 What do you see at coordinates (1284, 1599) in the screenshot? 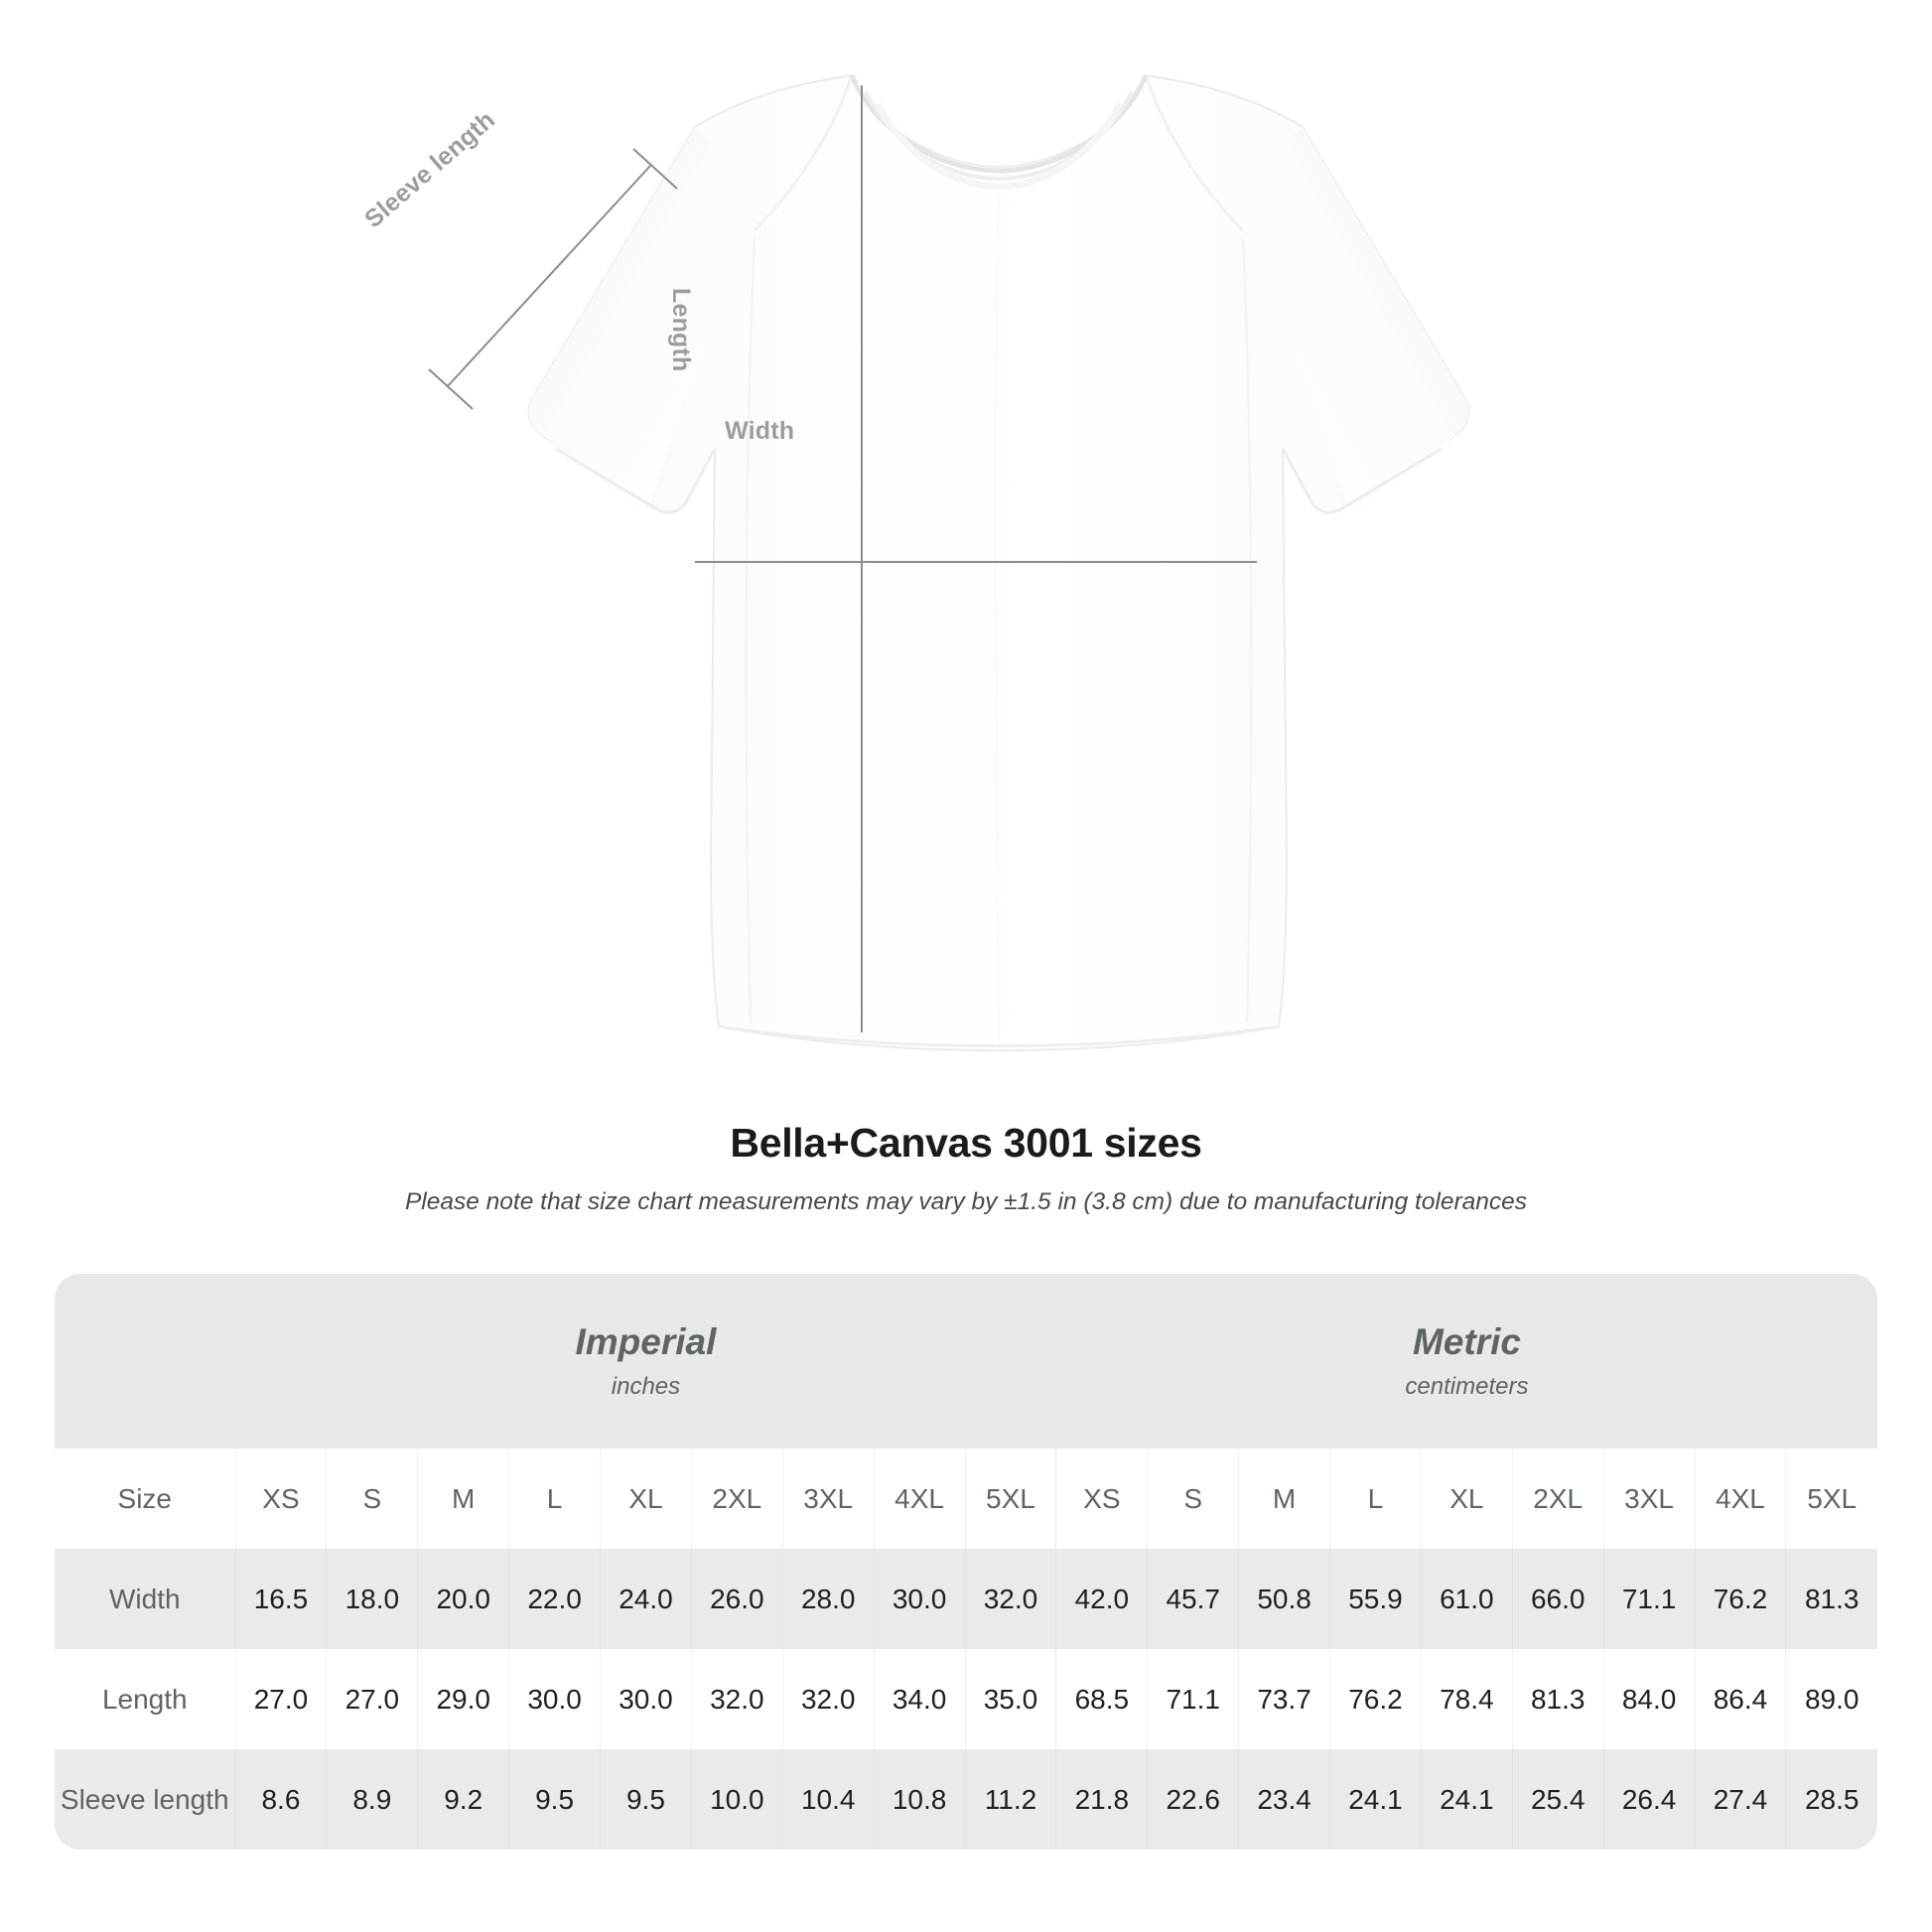
I see `measurement-cell: 50.8` at bounding box center [1284, 1599].